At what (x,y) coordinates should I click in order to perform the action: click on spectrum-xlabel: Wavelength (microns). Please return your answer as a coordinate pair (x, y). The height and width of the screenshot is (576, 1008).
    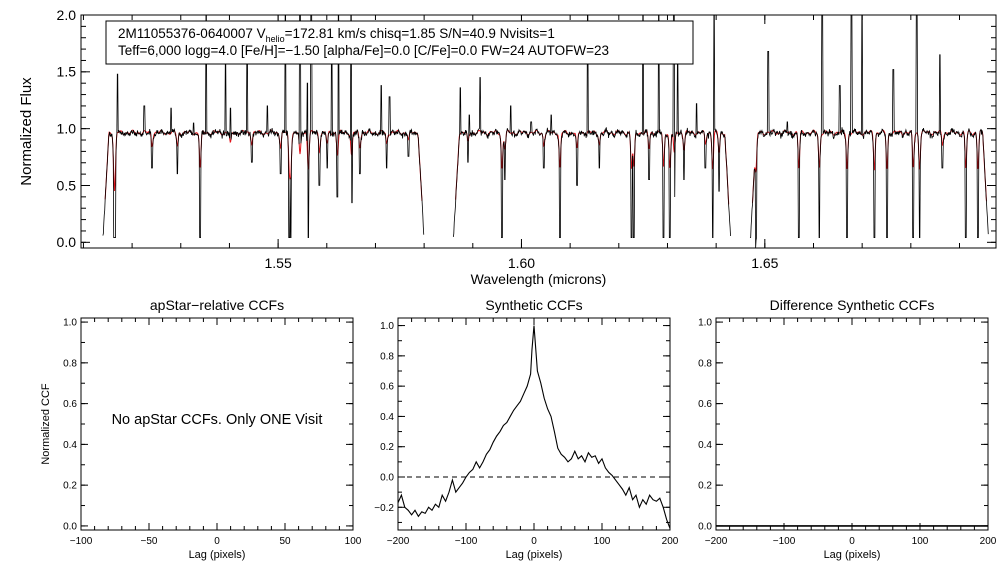
    Looking at the image, I should click on (539, 279).